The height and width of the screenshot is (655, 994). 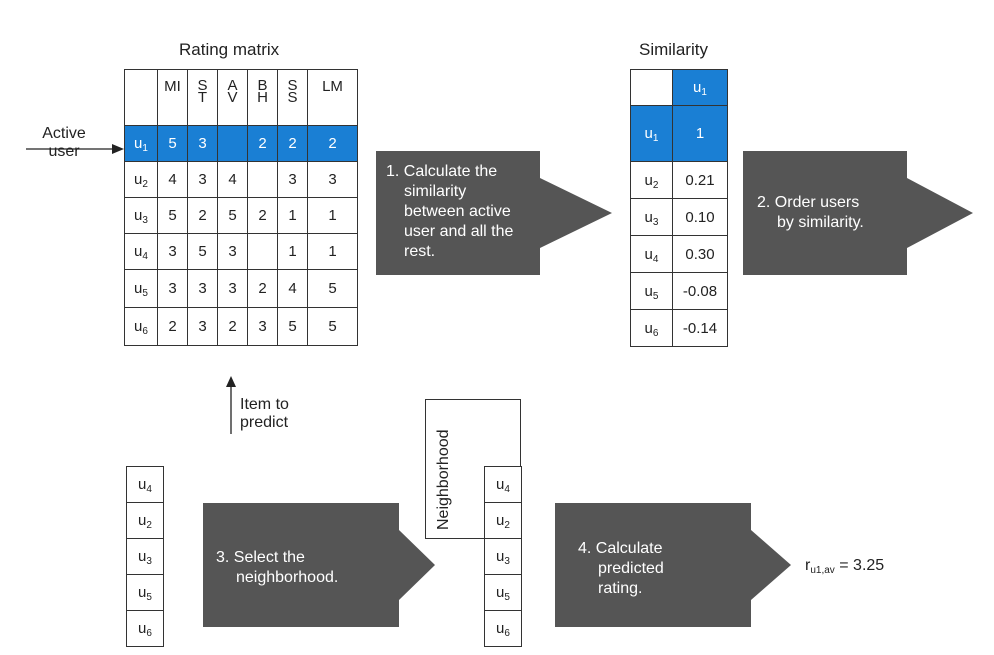 What do you see at coordinates (141, 179) in the screenshot?
I see `rating-row-user: u2` at bounding box center [141, 179].